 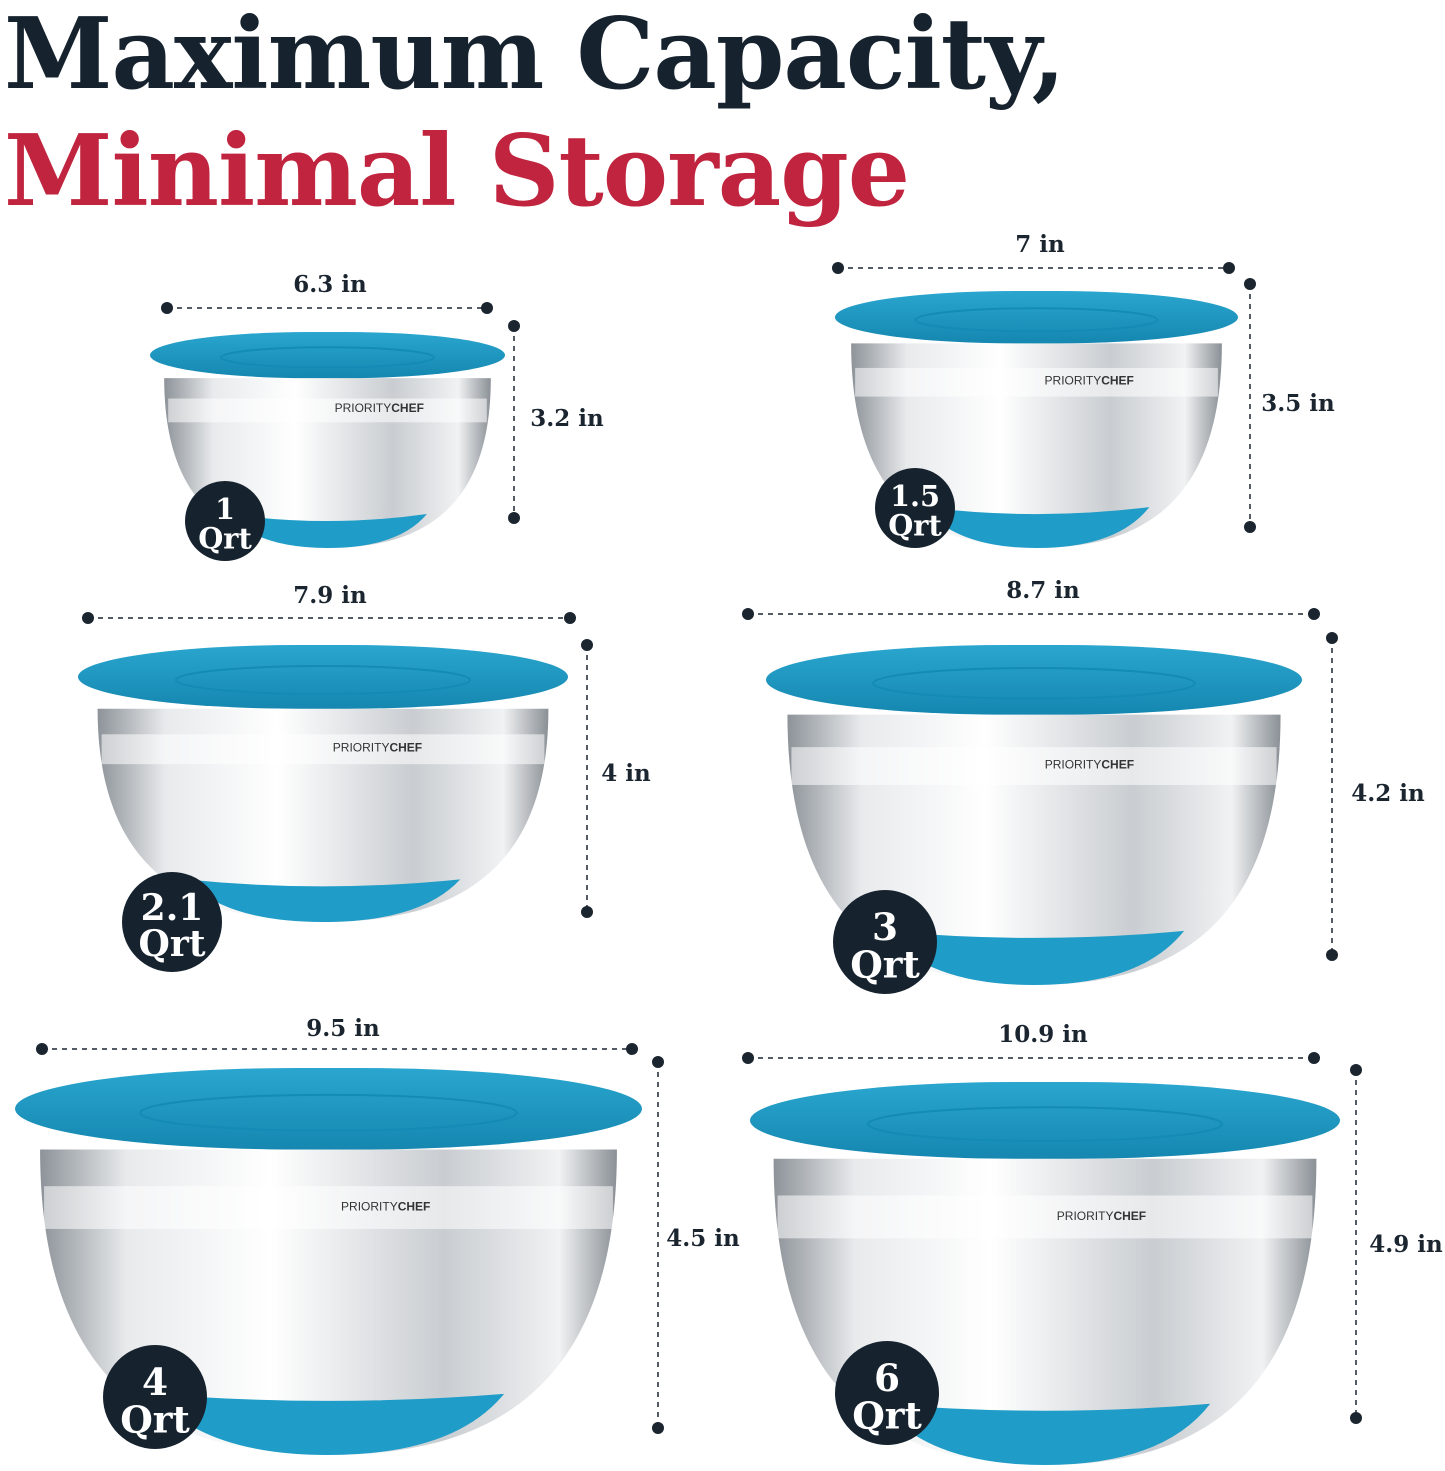 I want to click on width-label: 6.3 in, so click(x=330, y=284).